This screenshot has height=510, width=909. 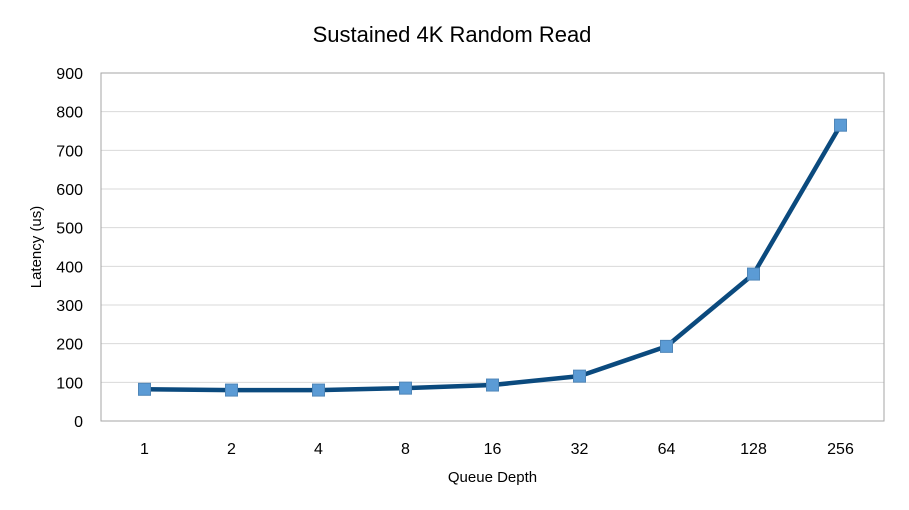 I want to click on x-tick-label: 16, so click(x=493, y=449).